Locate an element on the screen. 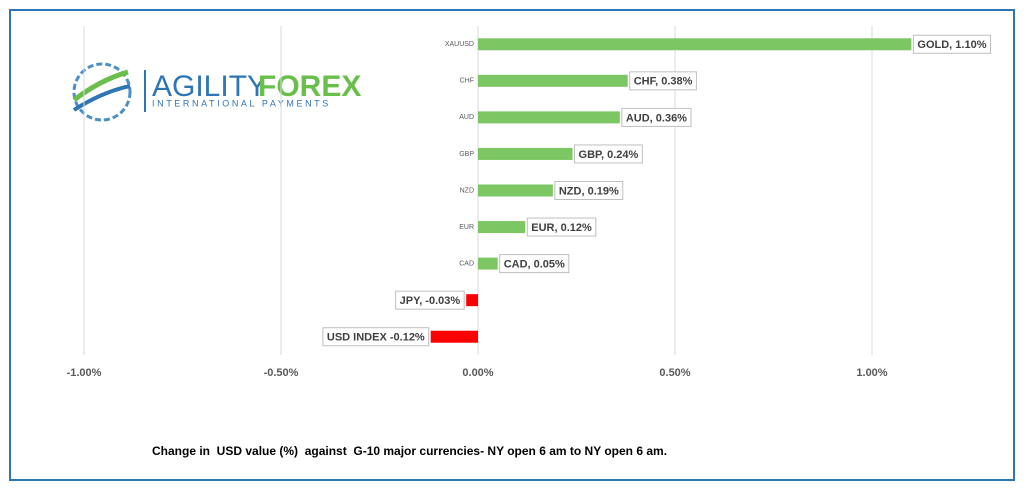 The image size is (1024, 493). x-tick-label: -1.00% is located at coordinates (84, 373).